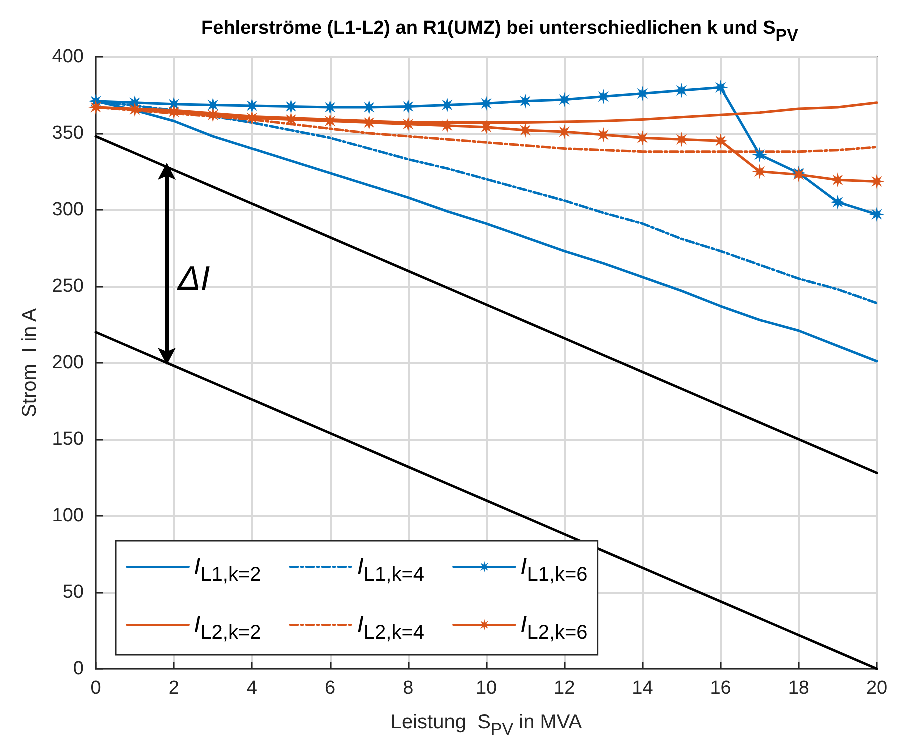  Describe the element at coordinates (565, 688) in the screenshot. I see `x-tick-label: 12` at that location.